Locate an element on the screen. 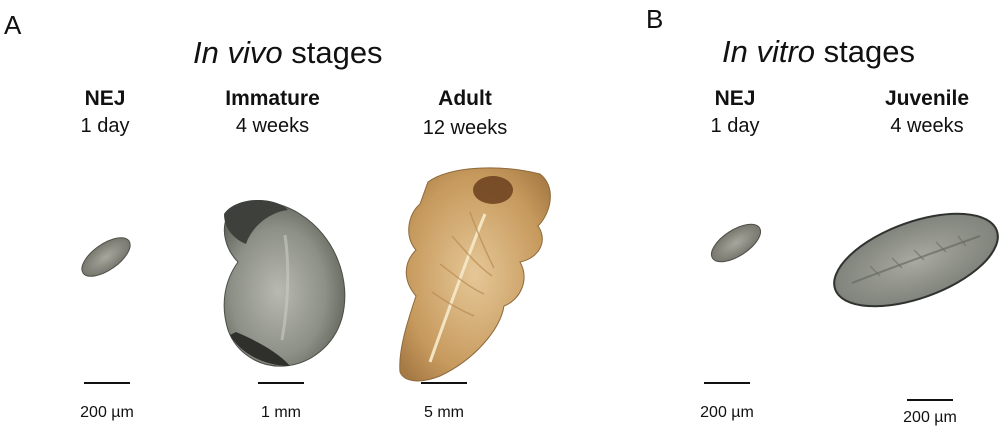 The height and width of the screenshot is (433, 1000). scale-label-juvenile: 200 µm is located at coordinates (930, 417).